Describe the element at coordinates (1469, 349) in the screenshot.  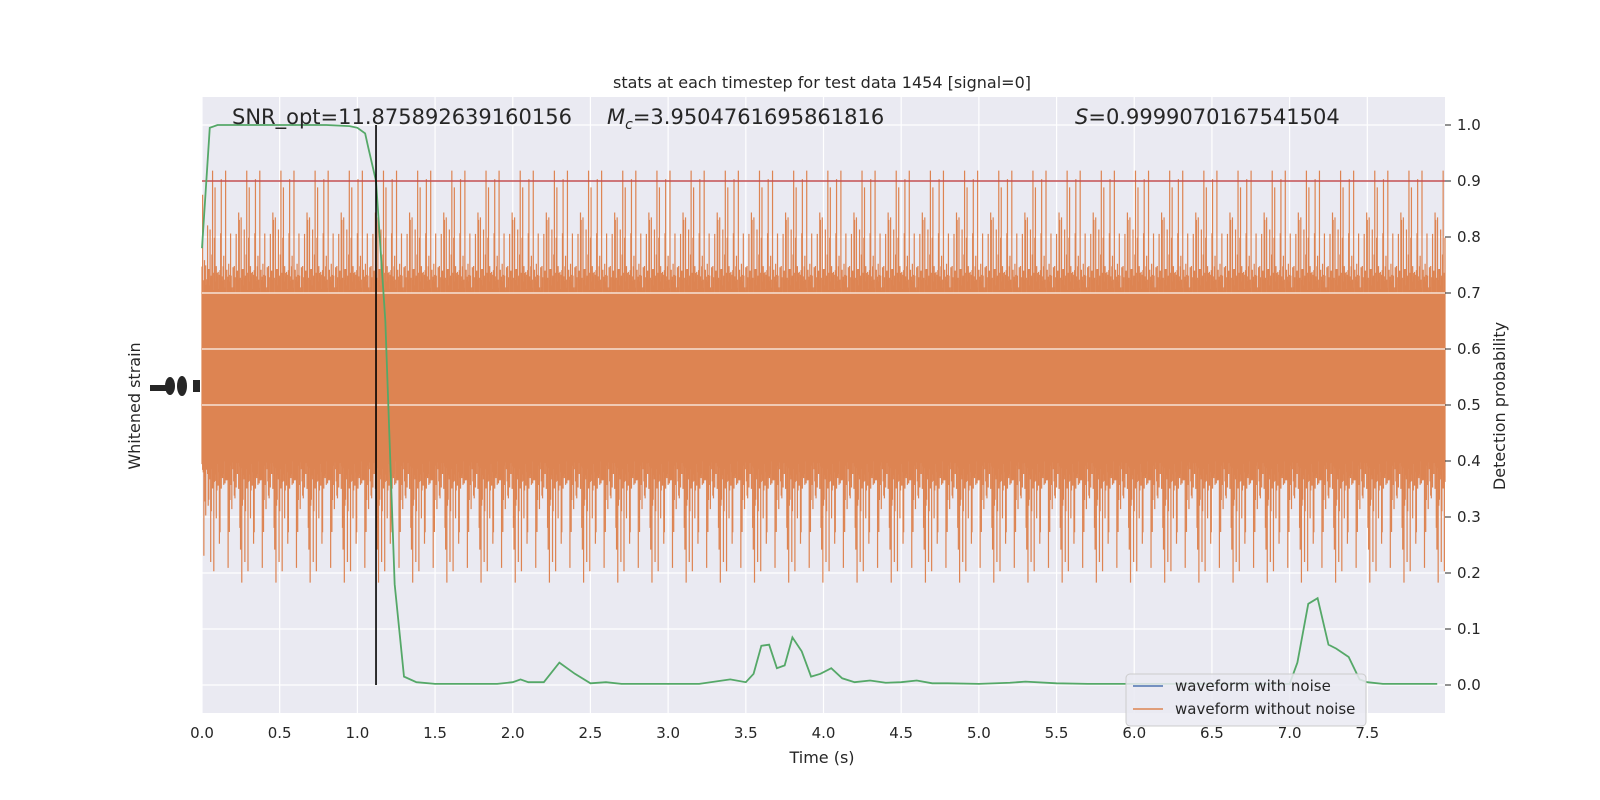
I see `y-tick-label: 0.6` at that location.